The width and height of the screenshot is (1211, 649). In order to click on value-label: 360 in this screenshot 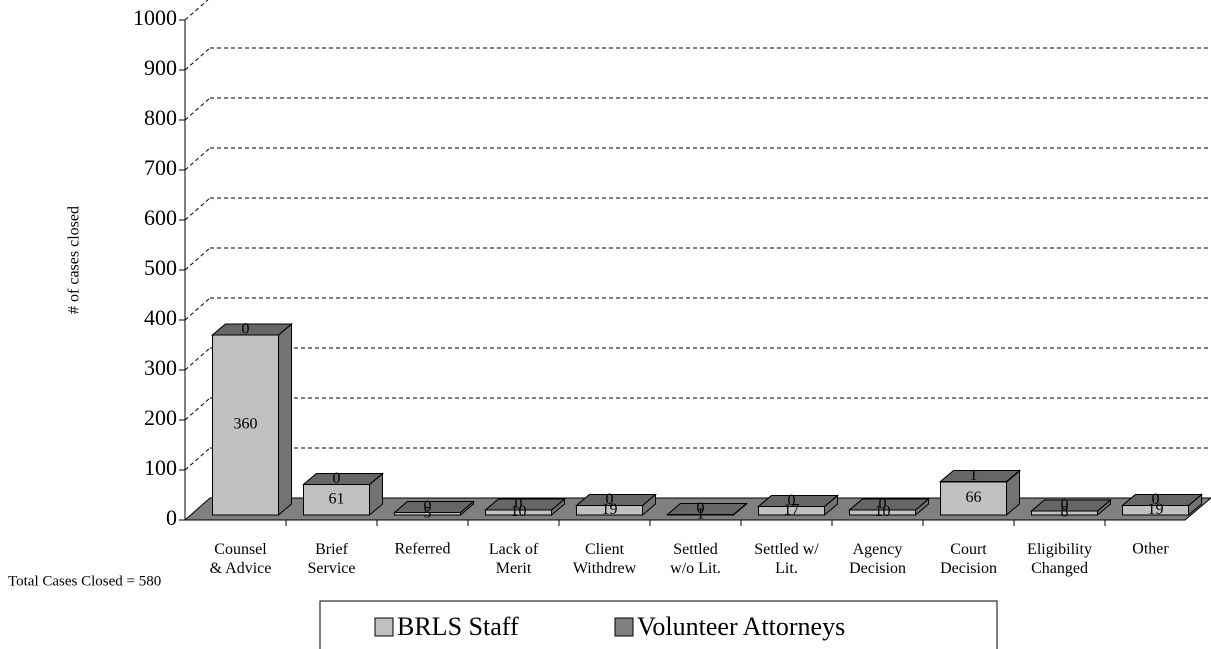, I will do `click(246, 424)`.